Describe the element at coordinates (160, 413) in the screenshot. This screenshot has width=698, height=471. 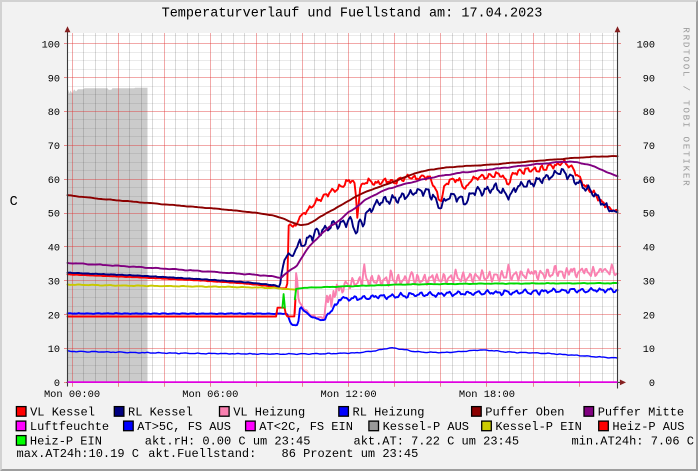
I see `svg-text: RL Kessel` at that location.